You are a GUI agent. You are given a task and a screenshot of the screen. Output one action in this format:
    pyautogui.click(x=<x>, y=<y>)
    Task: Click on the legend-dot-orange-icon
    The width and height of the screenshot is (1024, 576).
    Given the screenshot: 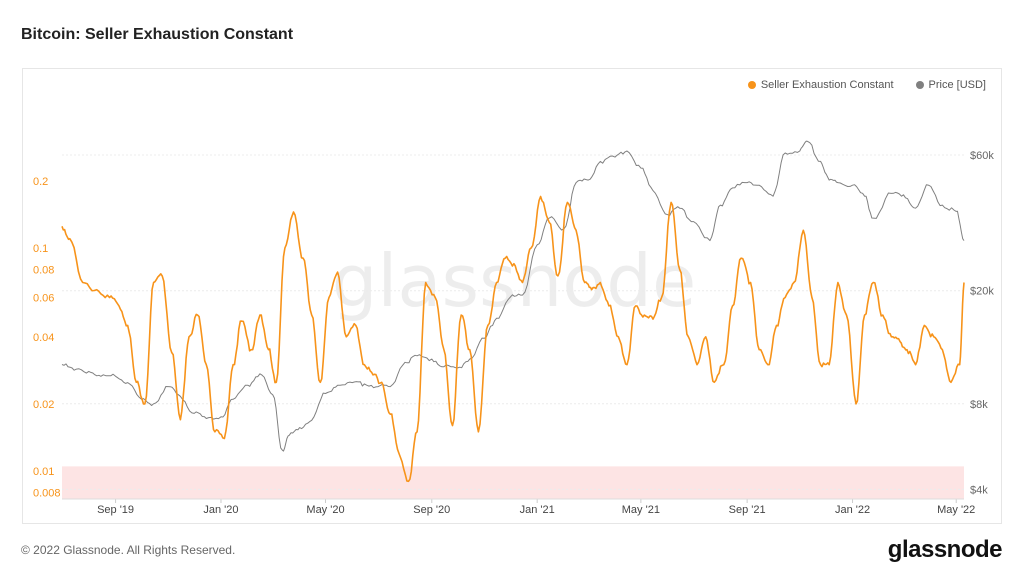 What is the action you would take?
    pyautogui.click(x=751, y=85)
    